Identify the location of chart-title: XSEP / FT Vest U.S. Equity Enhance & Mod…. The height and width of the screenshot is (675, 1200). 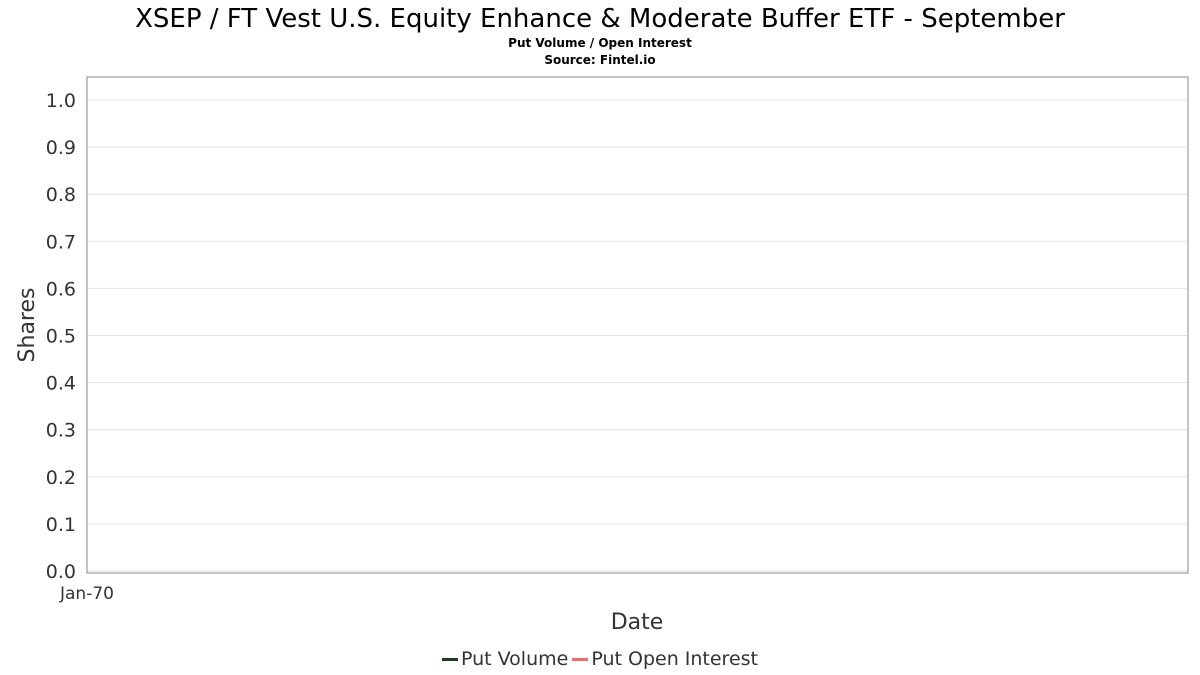
(600, 19).